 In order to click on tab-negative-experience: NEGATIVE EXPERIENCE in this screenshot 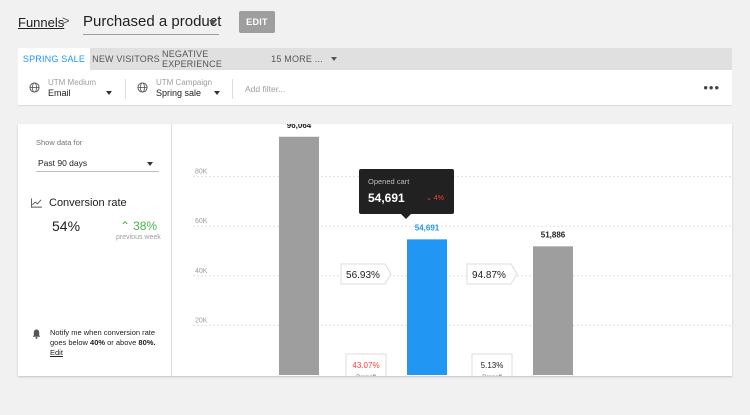, I will do `click(216, 59)`.